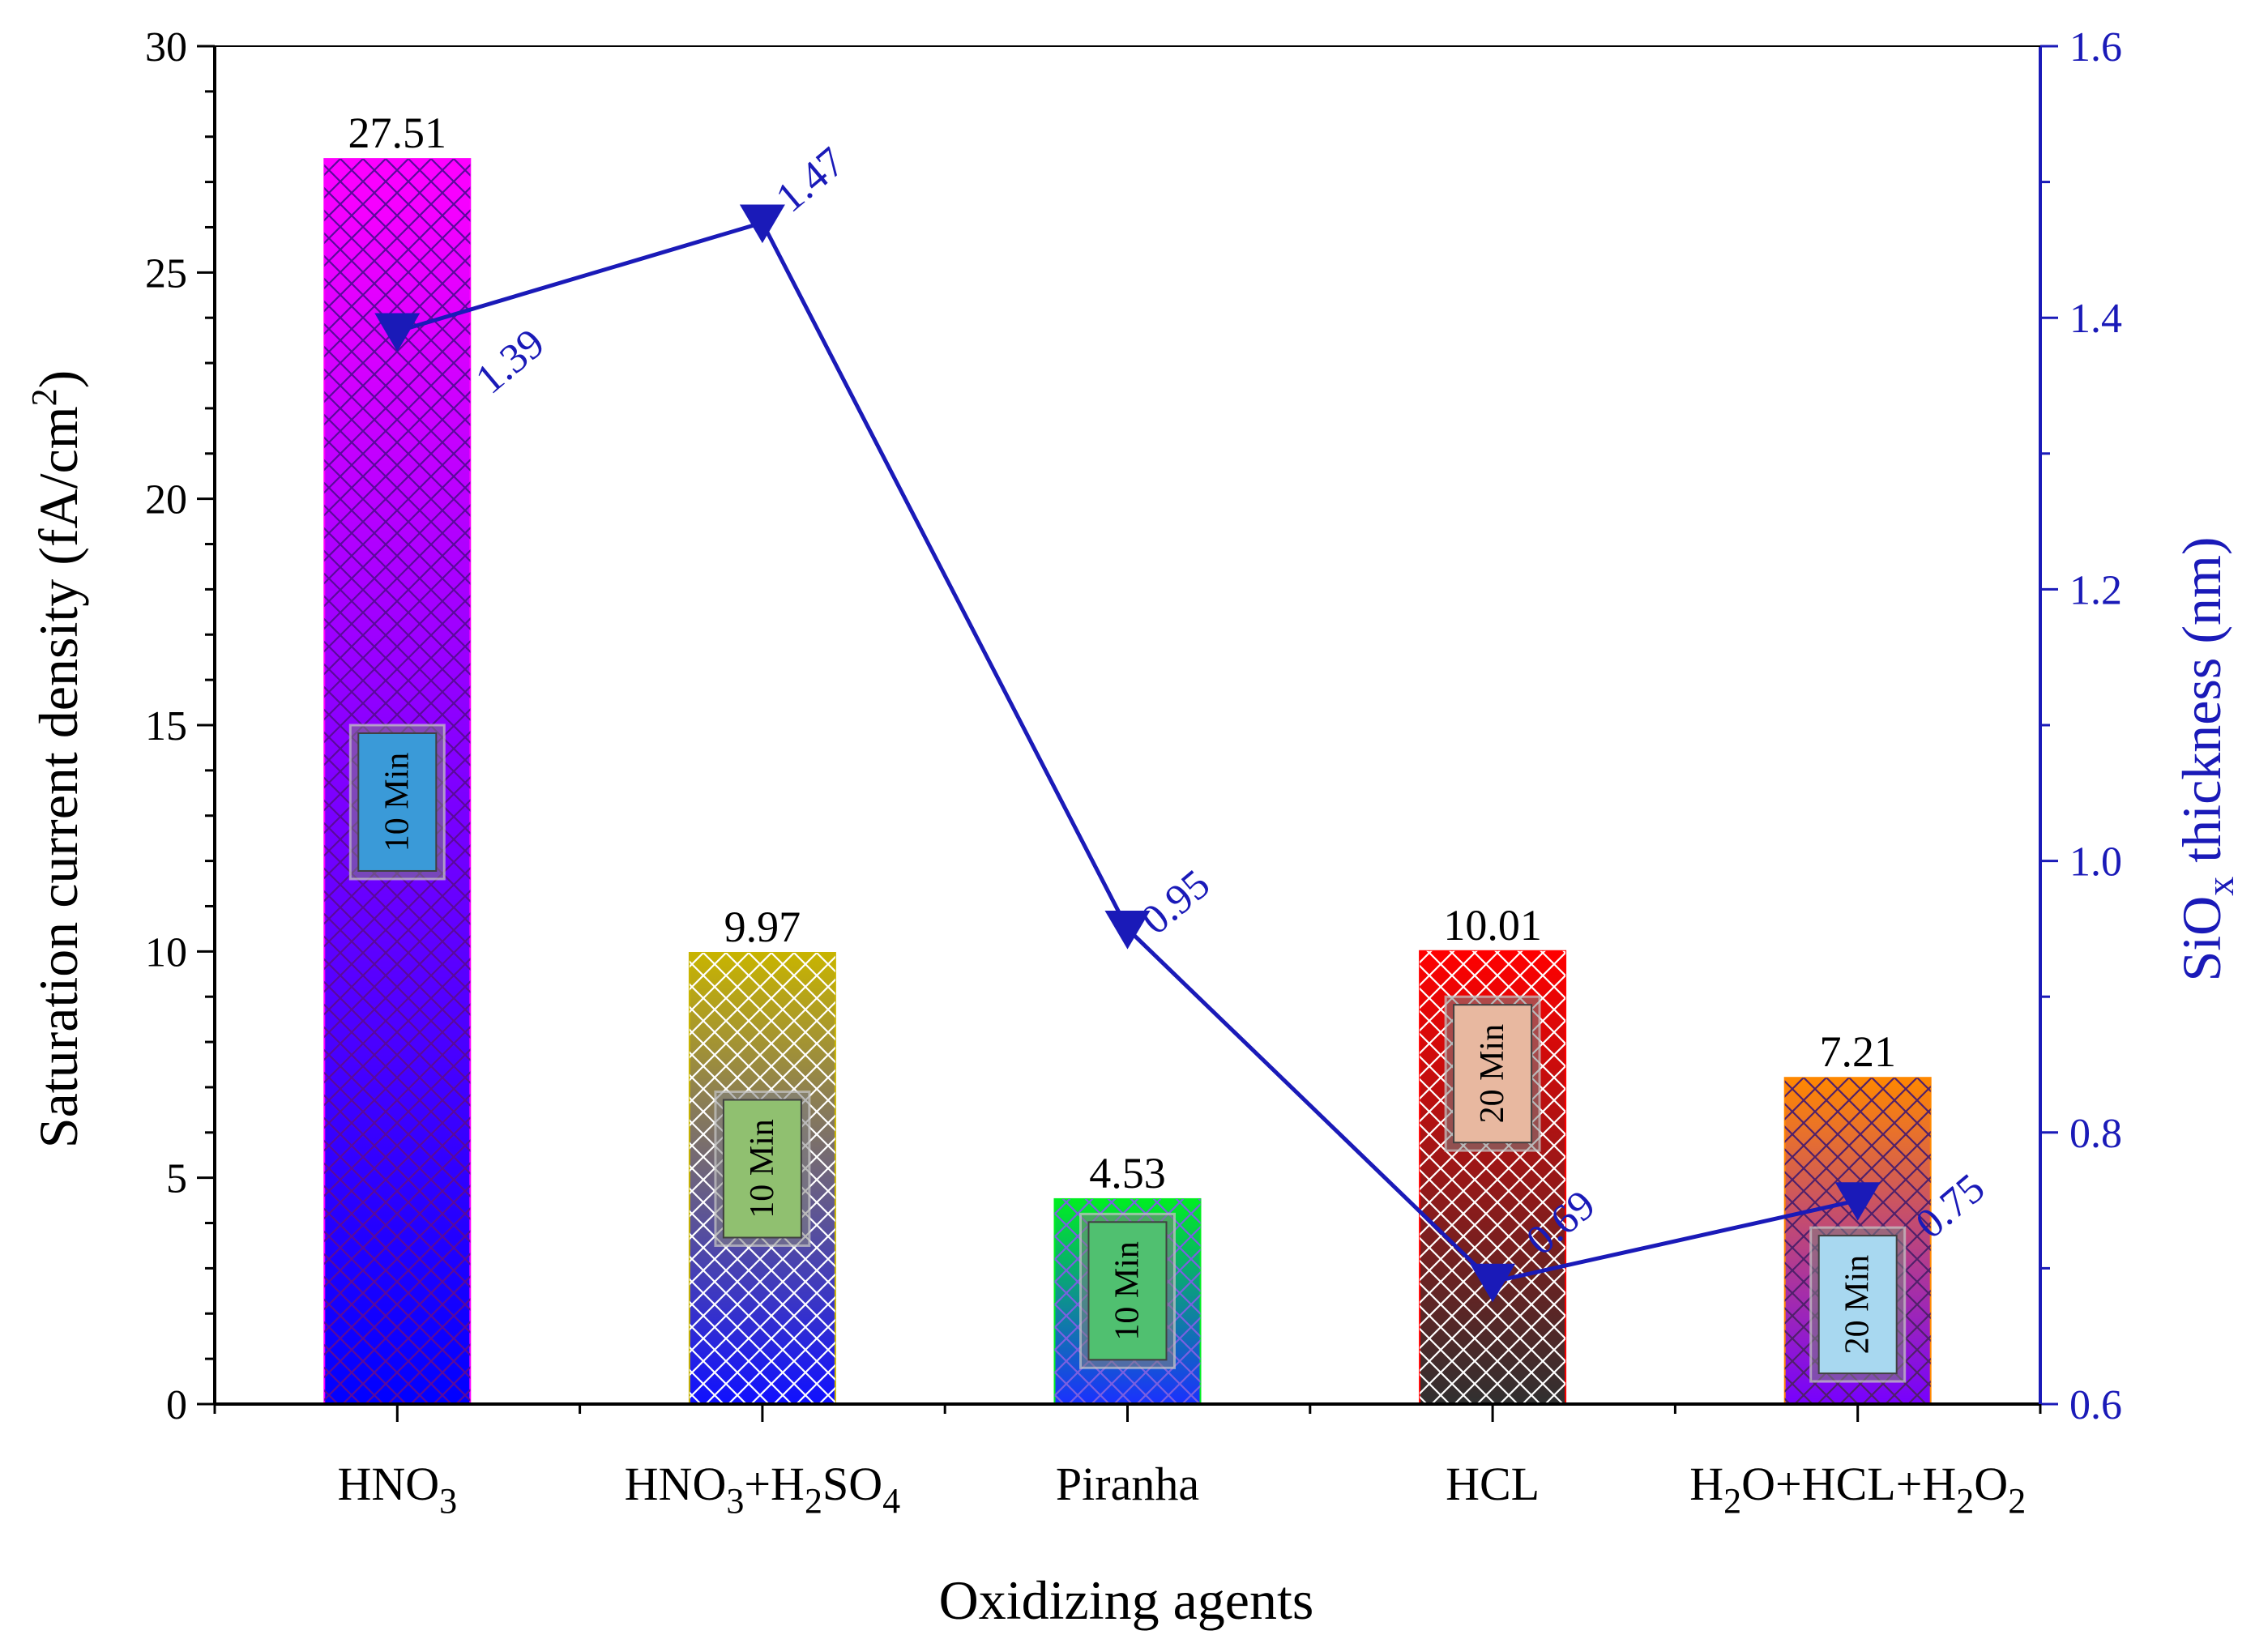 Image resolution: width=2255 pixels, height=1652 pixels. What do you see at coordinates (1127, 1173) in the screenshot?
I see `bar-value-label: 4.53` at bounding box center [1127, 1173].